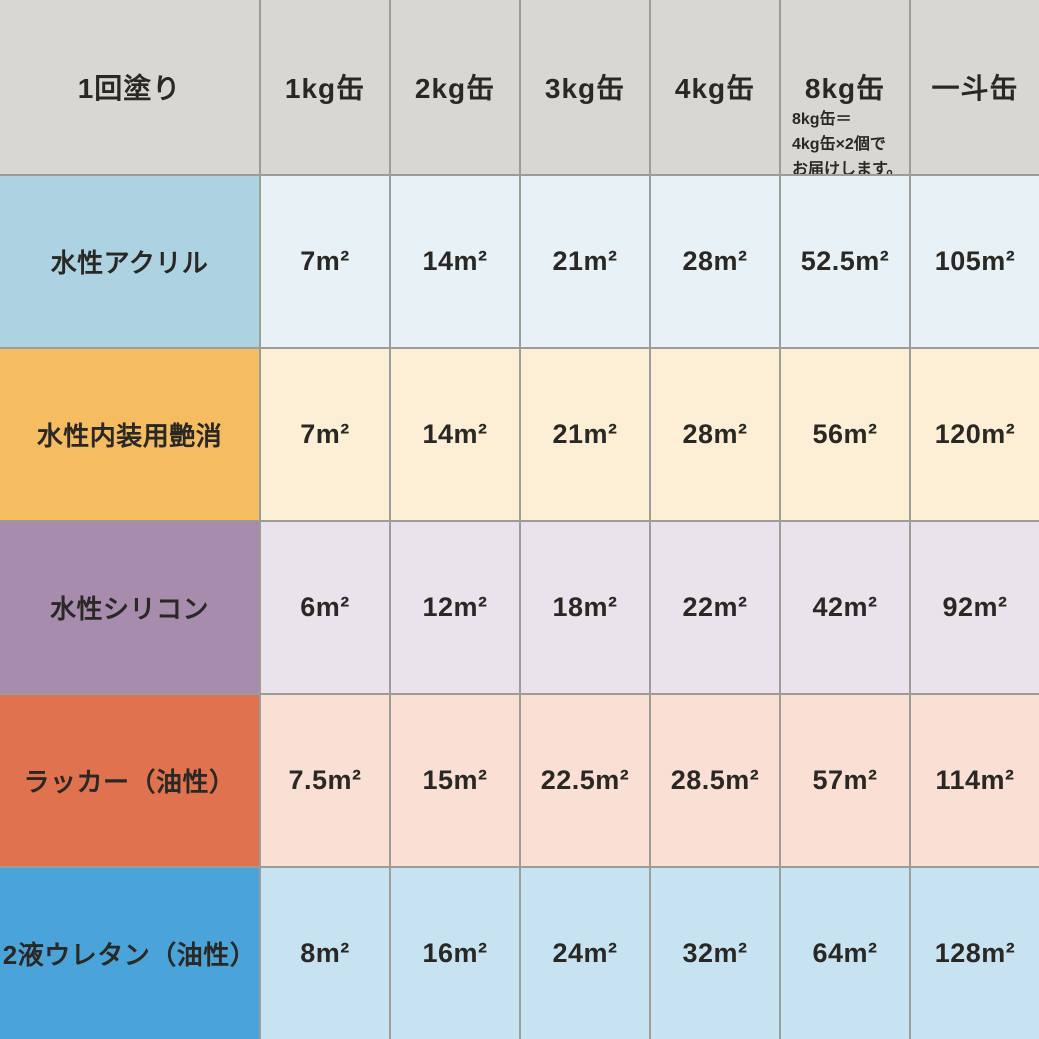  What do you see at coordinates (845, 607) in the screenshot?
I see `value-cell: 42m²` at bounding box center [845, 607].